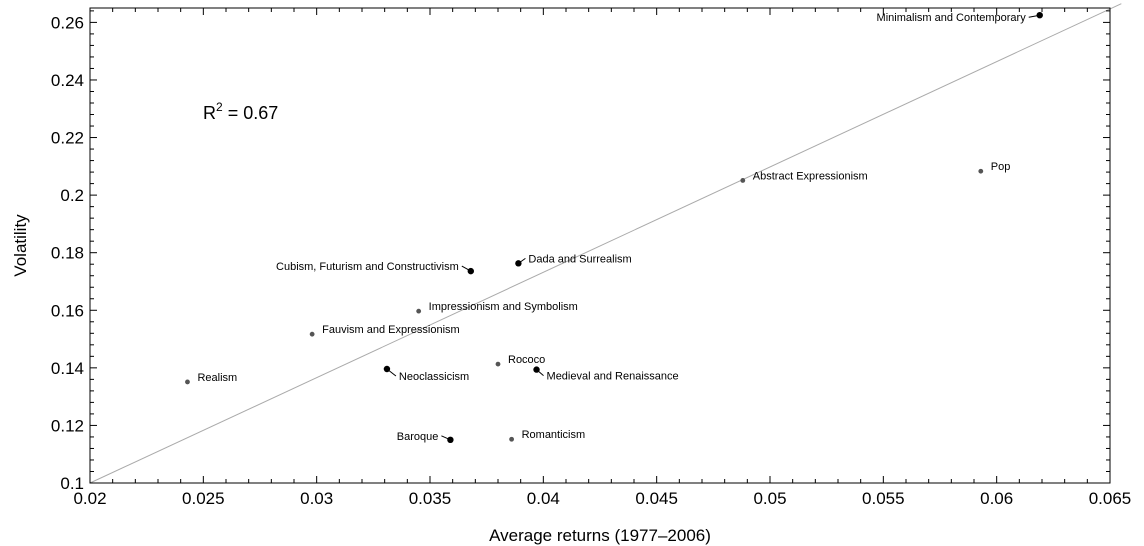  What do you see at coordinates (240, 111) in the screenshot?
I see `r-squared-annotation: R2 = 0.67` at bounding box center [240, 111].